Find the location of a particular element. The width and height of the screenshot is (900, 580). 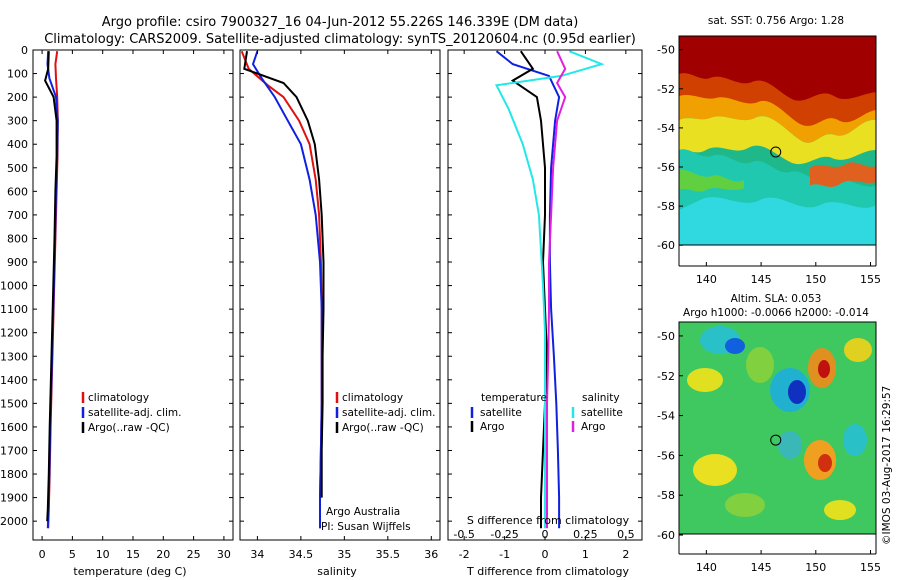

sla-map-lat-tick-label: -54 is located at coordinates (666, 416).